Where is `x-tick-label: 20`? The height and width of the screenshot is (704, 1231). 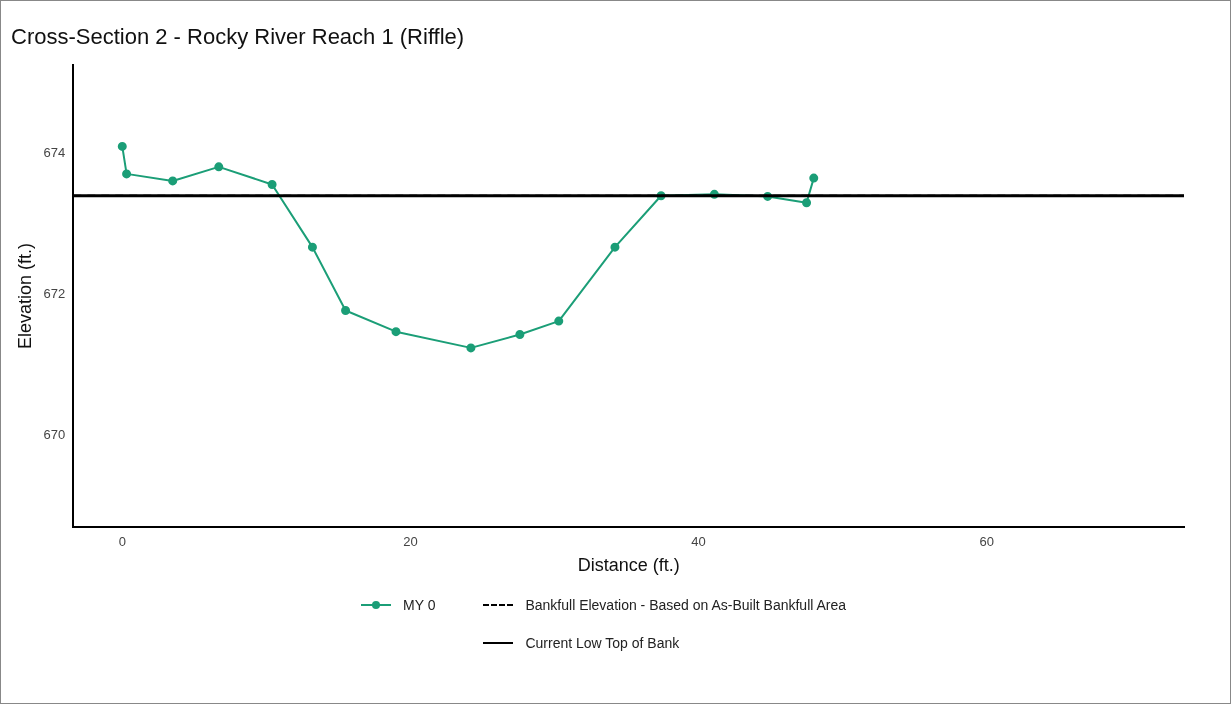 x-tick-label: 20 is located at coordinates (410, 542).